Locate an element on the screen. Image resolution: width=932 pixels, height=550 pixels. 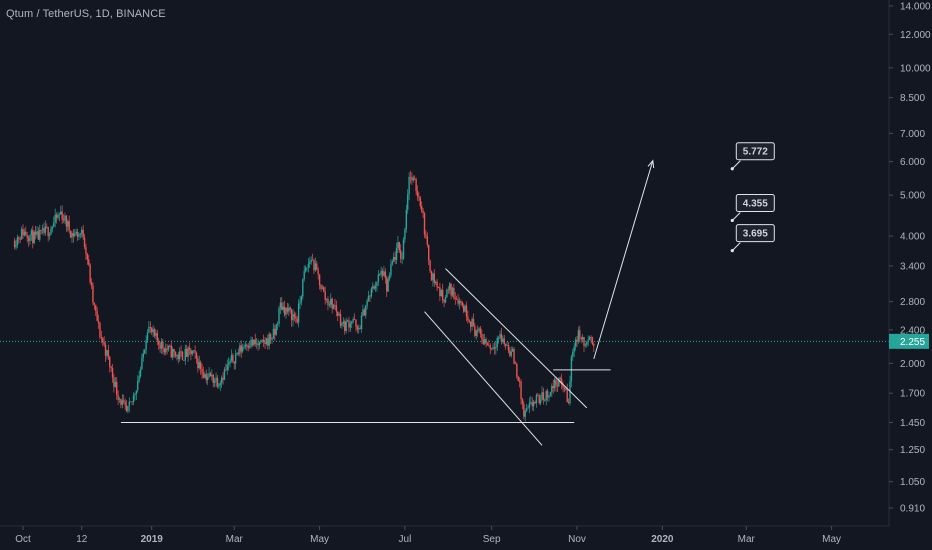
price-label-text: 3.695 is located at coordinates (755, 234).